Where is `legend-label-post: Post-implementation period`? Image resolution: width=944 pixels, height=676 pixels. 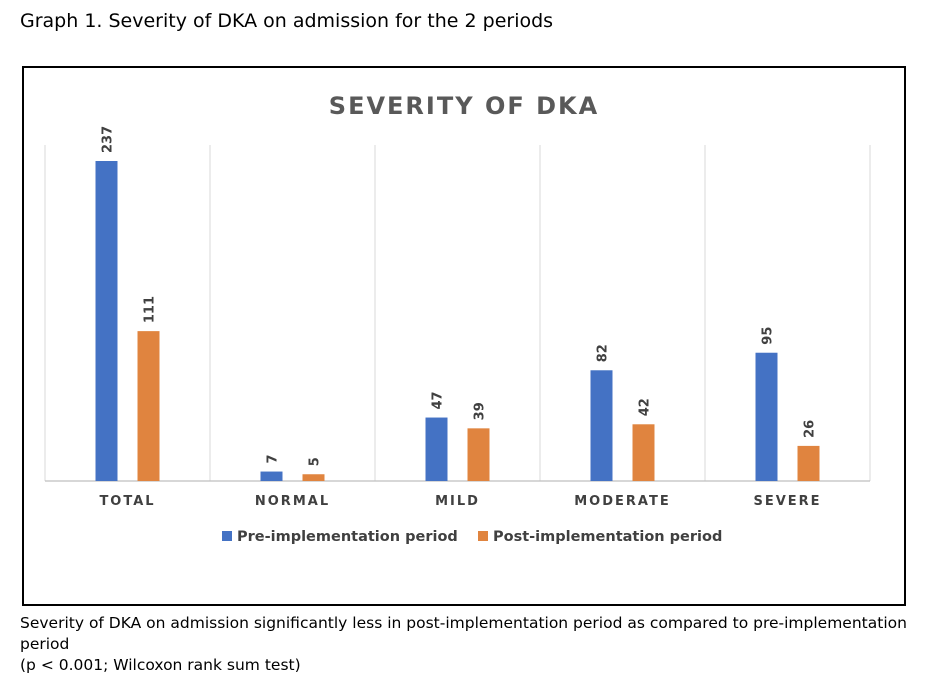
legend-label-post: Post-implementation period is located at coordinates (607, 537).